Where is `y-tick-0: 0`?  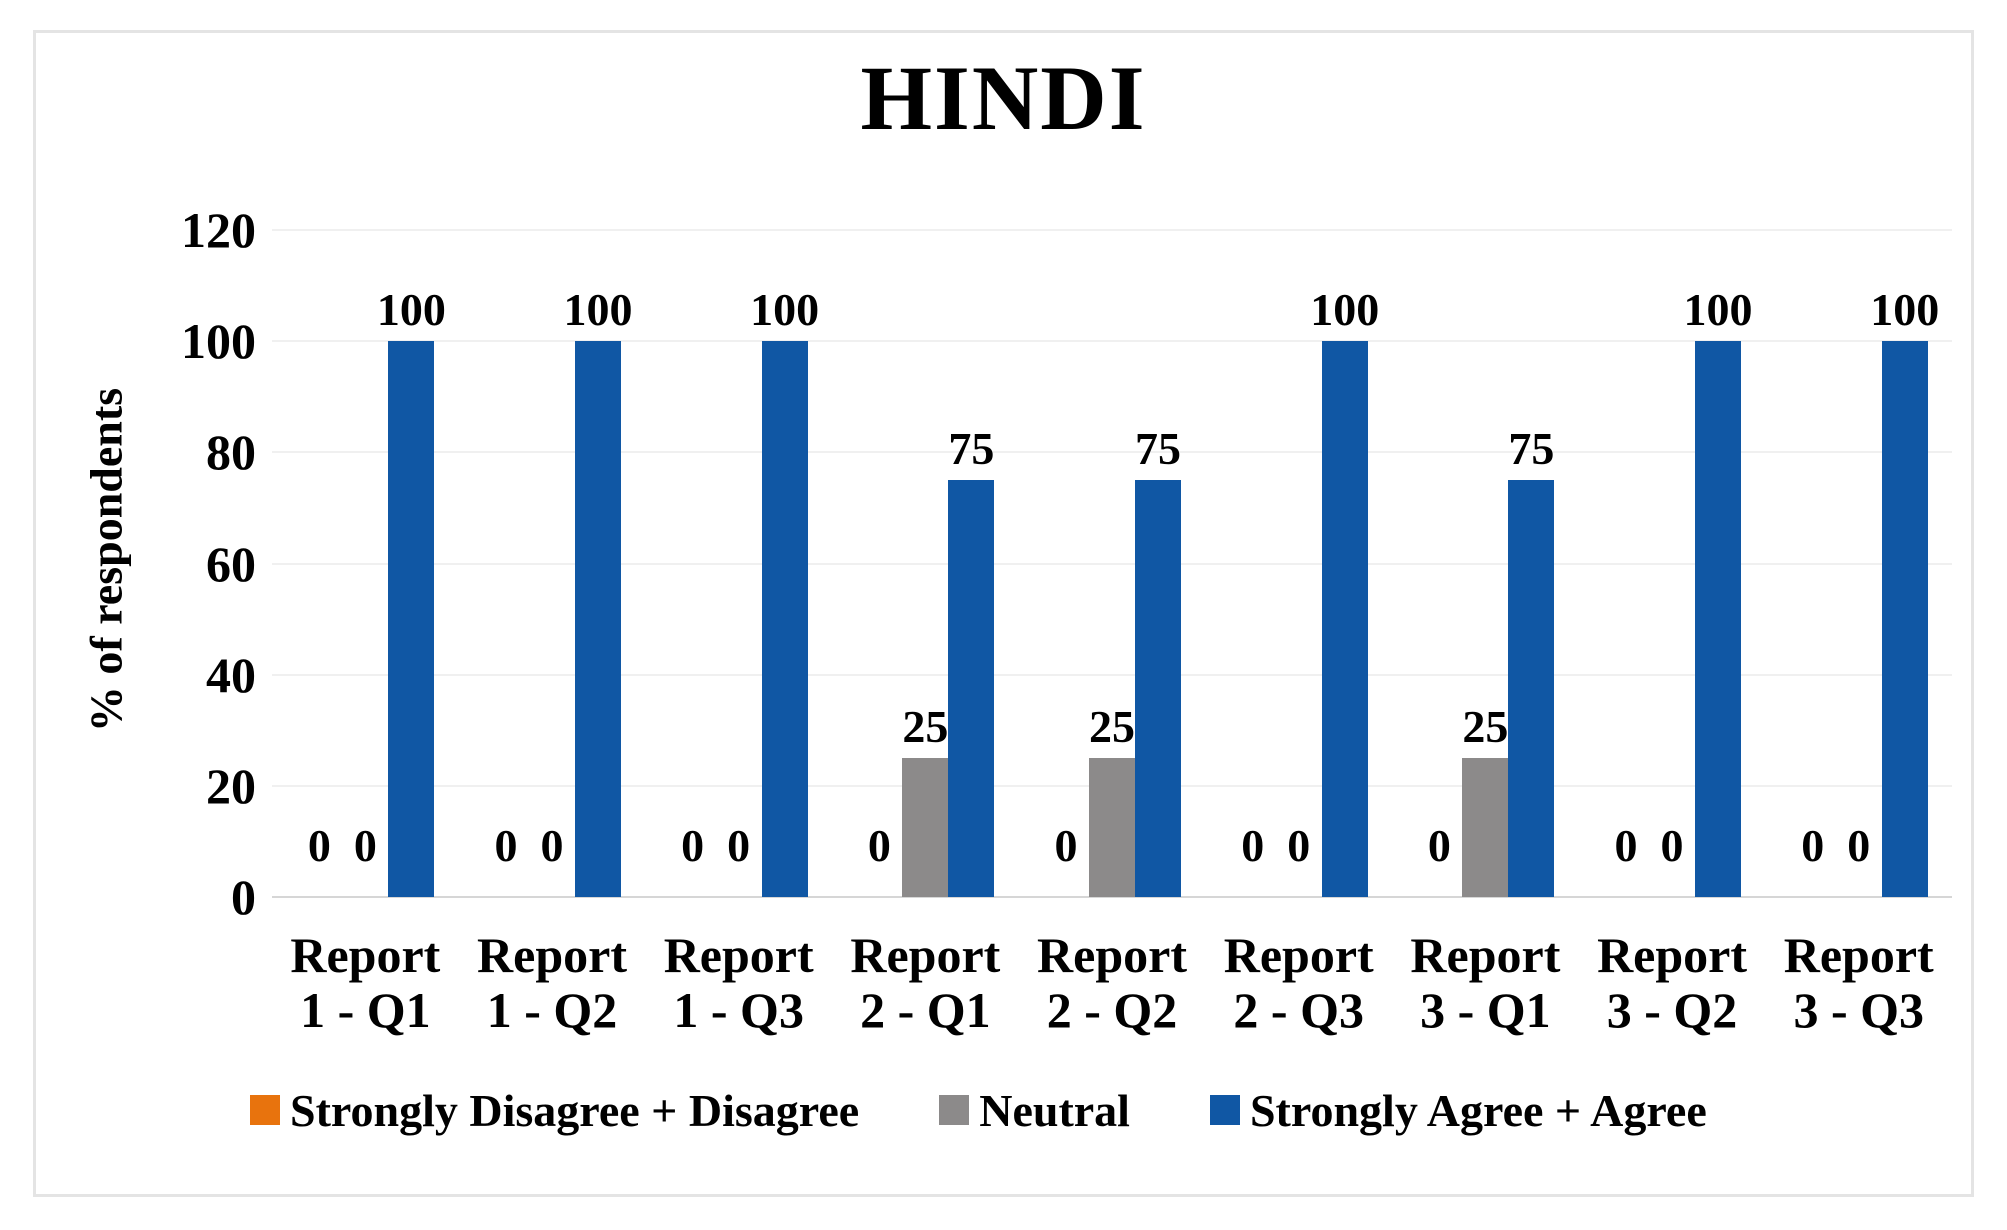
y-tick-0: 0 is located at coordinates (243, 897).